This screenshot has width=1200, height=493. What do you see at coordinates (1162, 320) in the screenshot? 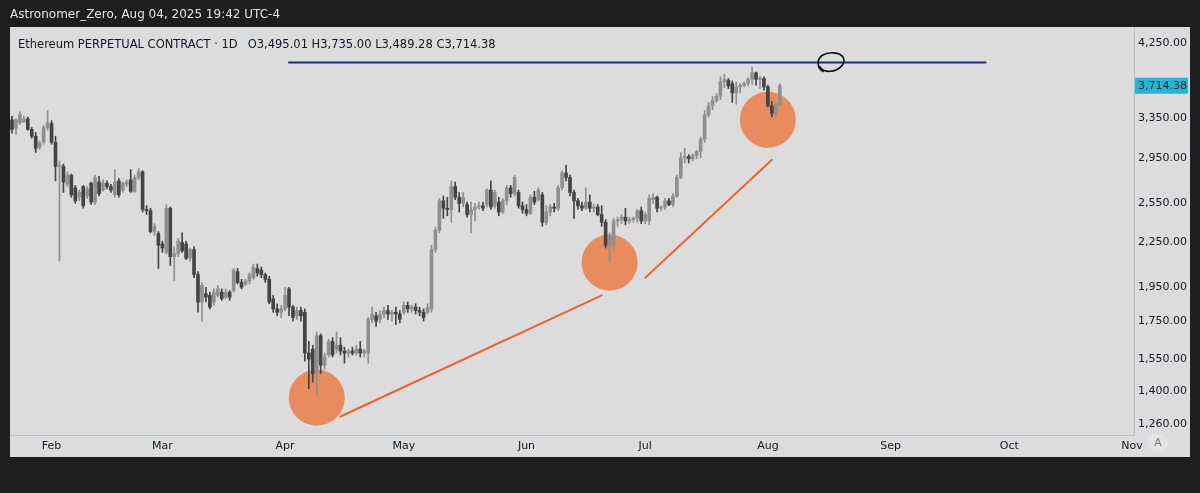
I see `y-tick-label: 1,750.00` at bounding box center [1162, 320].